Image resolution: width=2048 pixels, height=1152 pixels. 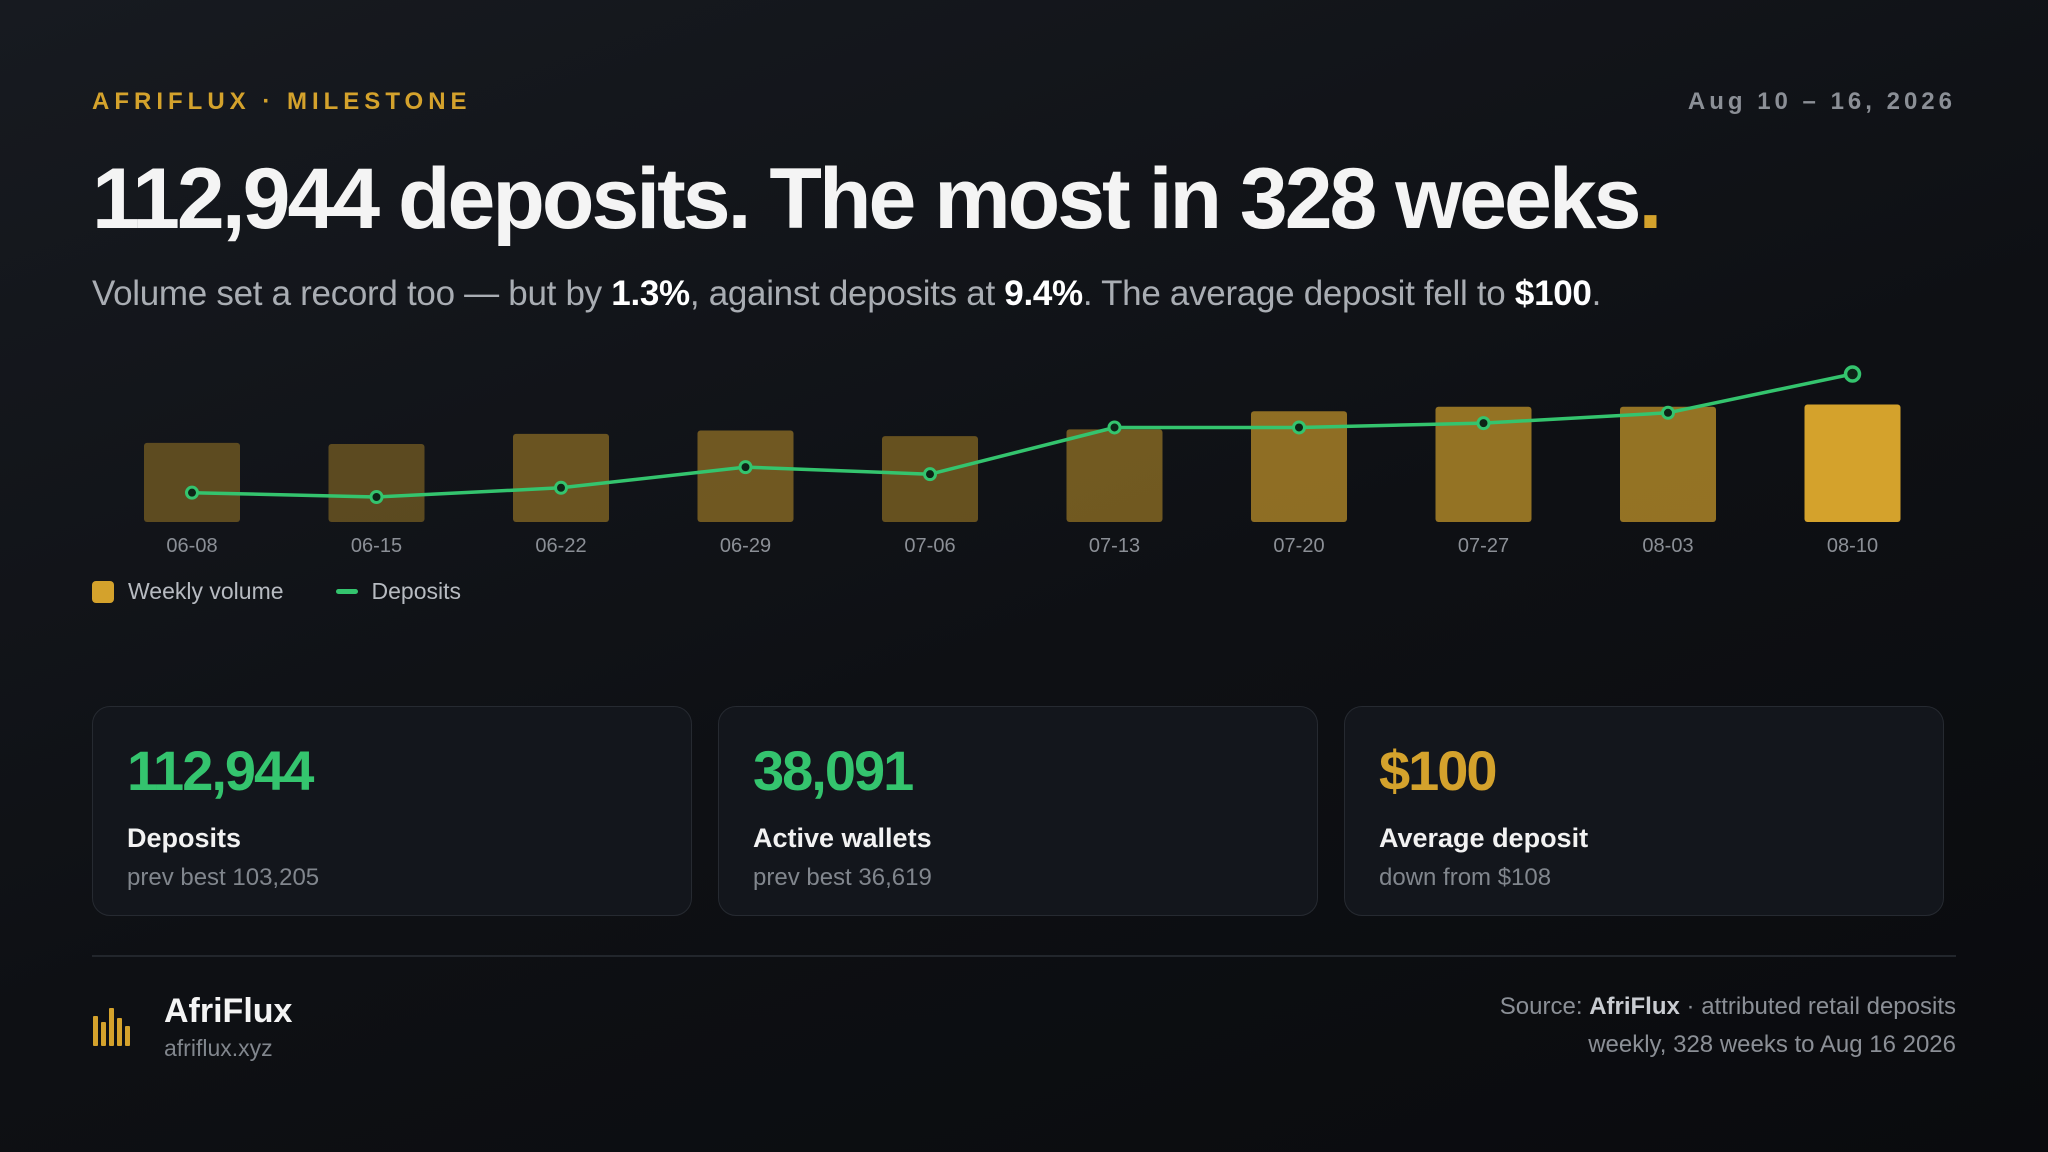 I want to click on legend-swatch-volume, so click(x=103, y=591).